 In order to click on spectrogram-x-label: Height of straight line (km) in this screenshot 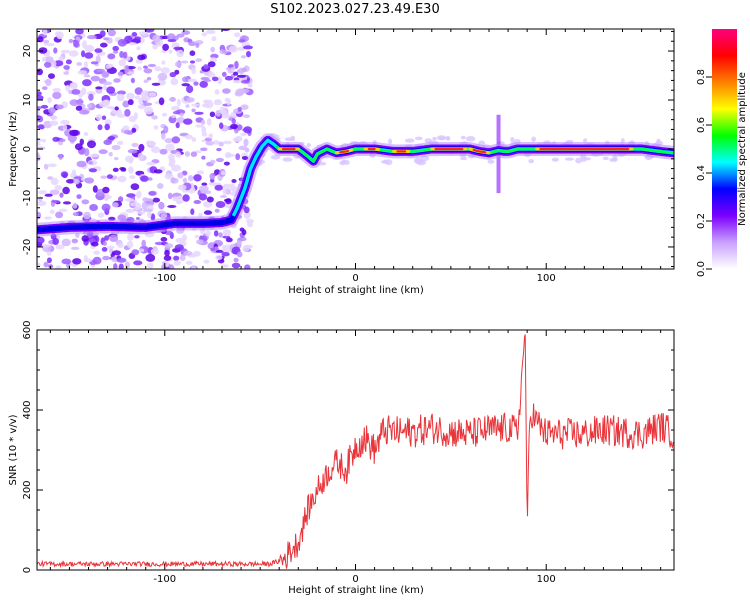, I will do `click(356, 290)`.